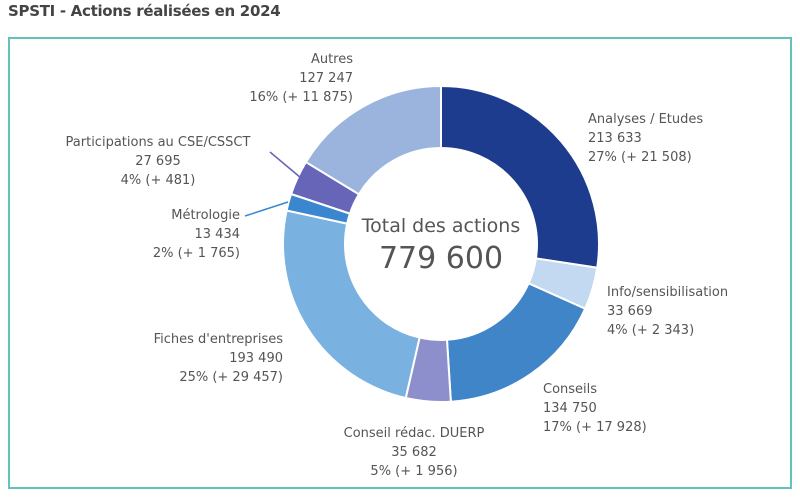 Image resolution: width=800 pixels, height=499 pixels. What do you see at coordinates (414, 433) in the screenshot?
I see `slice-label-name: Conseil rédac. DUERP` at bounding box center [414, 433].